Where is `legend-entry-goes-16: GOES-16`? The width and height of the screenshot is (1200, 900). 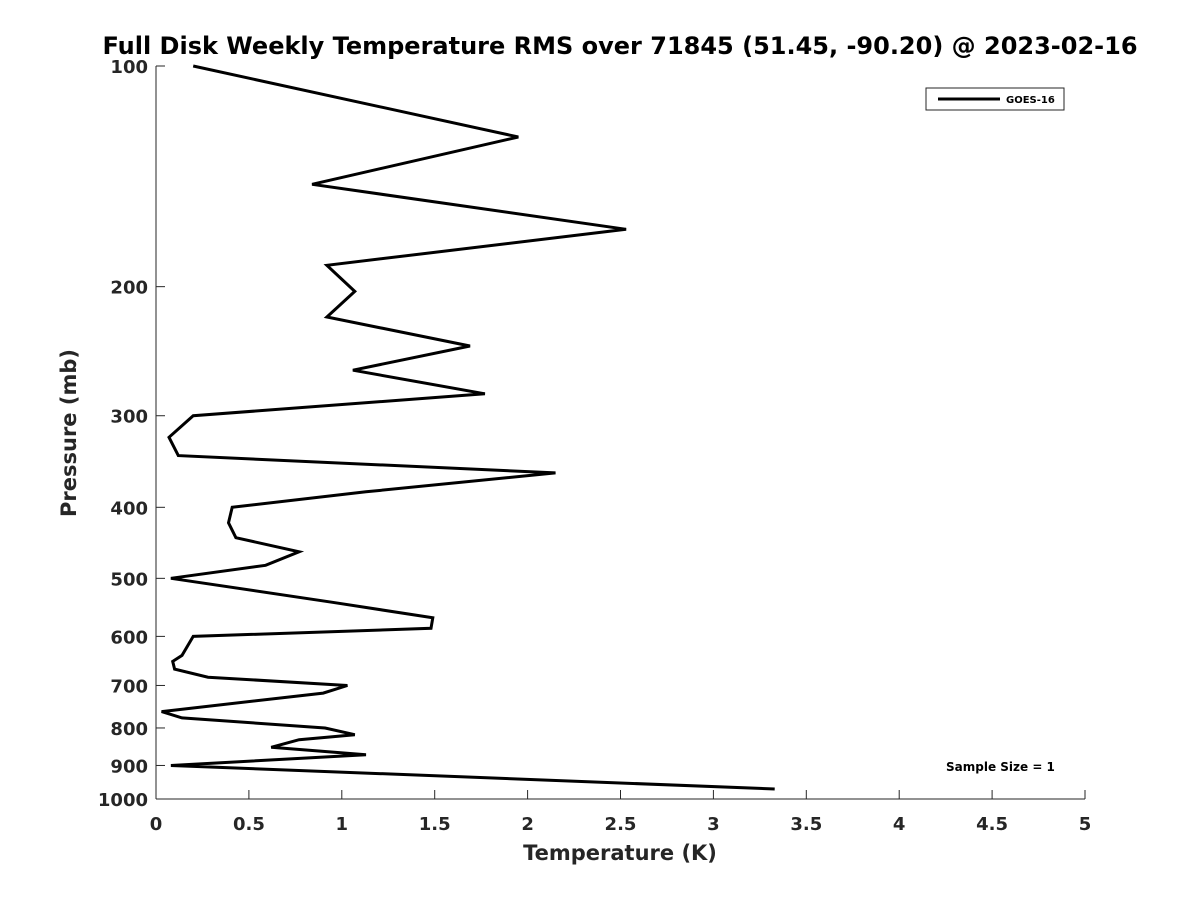
legend-entry-goes-16: GOES-16 is located at coordinates (1030, 100).